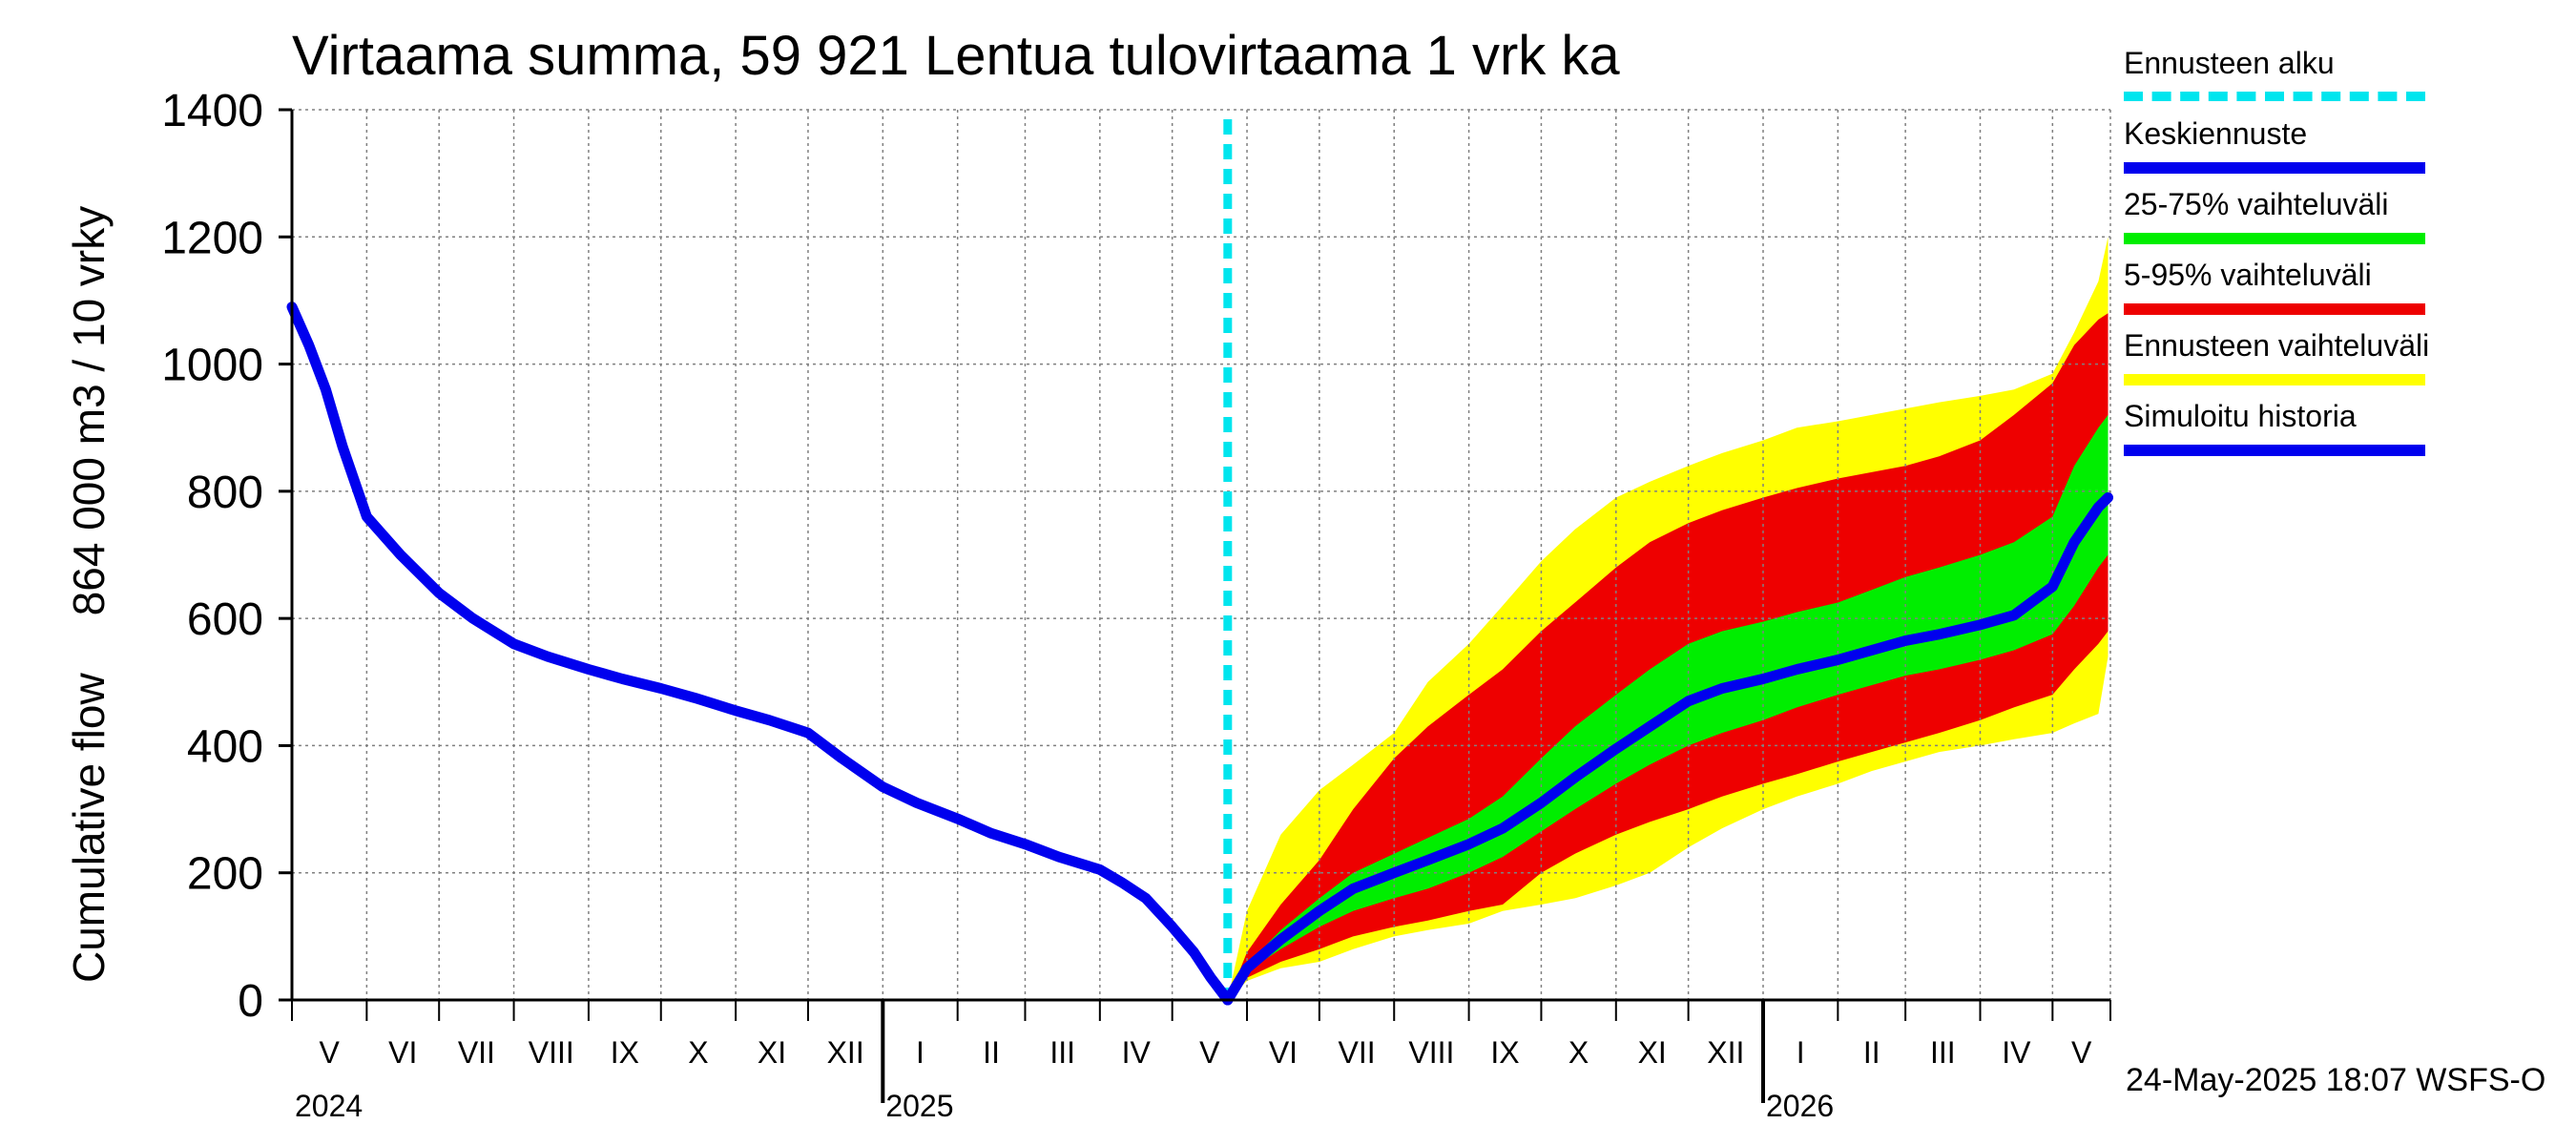  What do you see at coordinates (2248, 275) in the screenshot?
I see `legend-label: 5-95% vaihteluväli` at bounding box center [2248, 275].